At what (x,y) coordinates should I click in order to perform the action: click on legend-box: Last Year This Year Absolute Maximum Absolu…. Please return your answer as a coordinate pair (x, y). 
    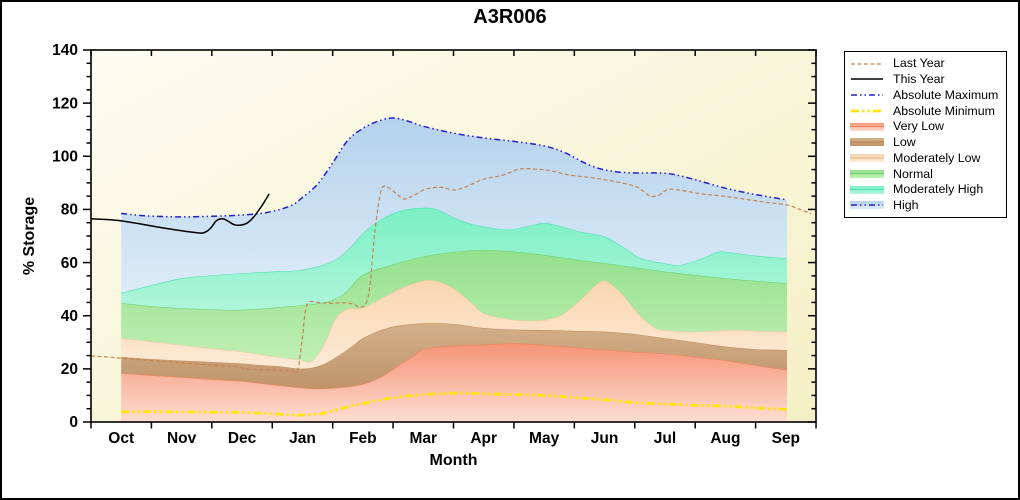
    Looking at the image, I should click on (925, 134).